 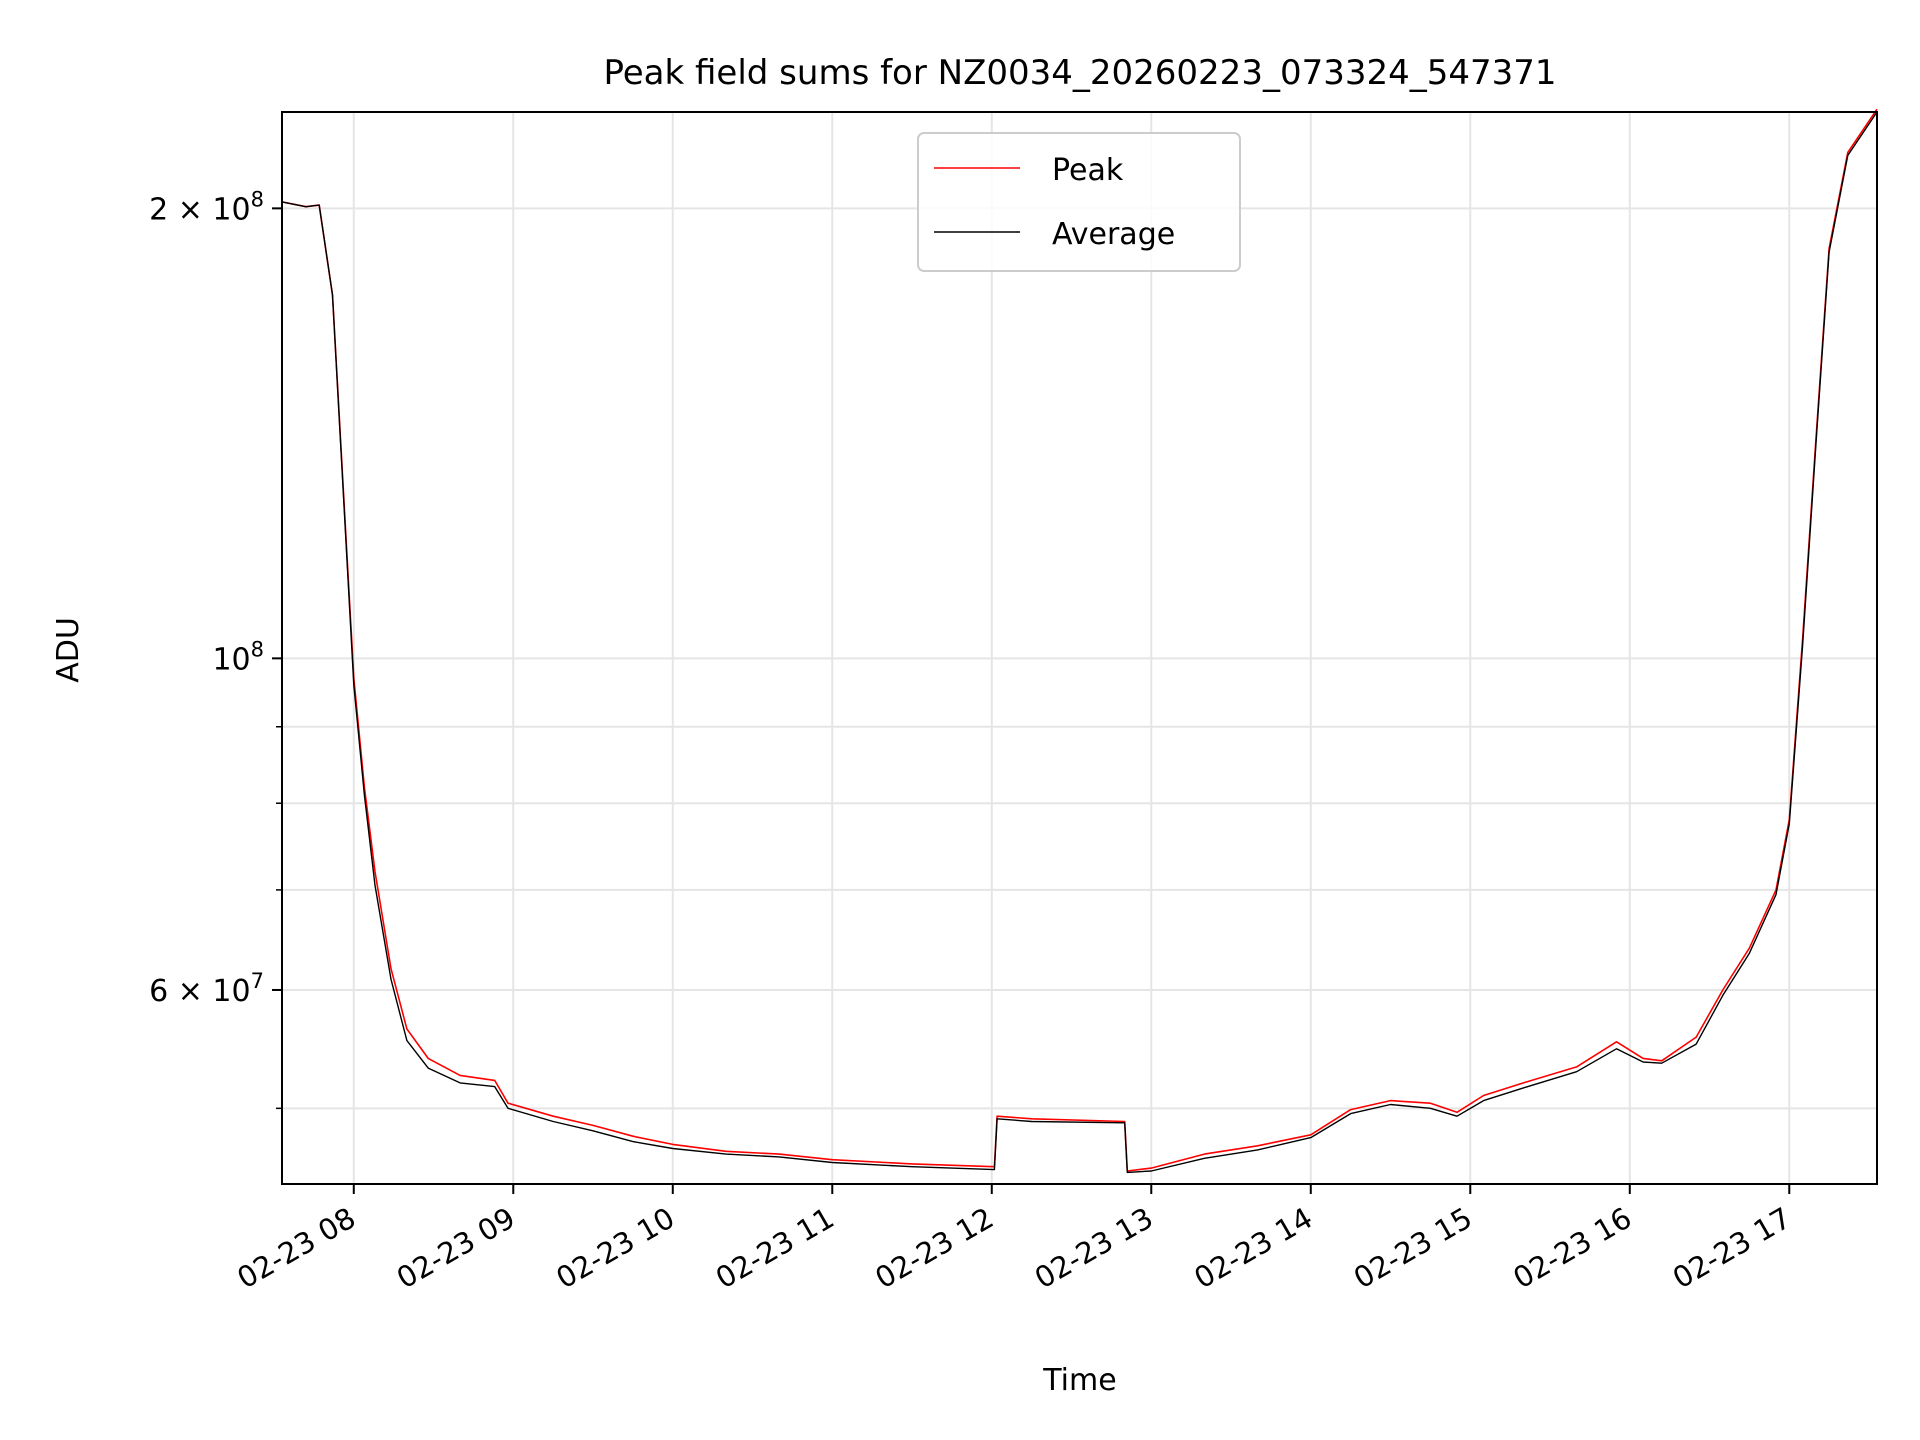 What do you see at coordinates (68, 650) in the screenshot?
I see `y-axis-label: ADU` at bounding box center [68, 650].